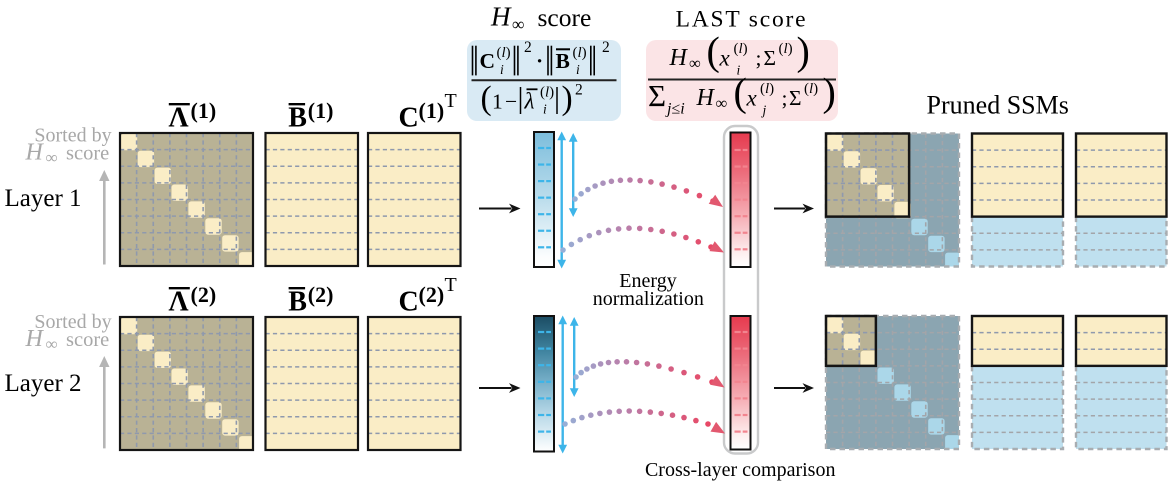 Image resolution: width=1176 pixels, height=486 pixels. Describe the element at coordinates (998, 105) in the screenshot. I see `svg-text: Pruned SSMs` at that location.